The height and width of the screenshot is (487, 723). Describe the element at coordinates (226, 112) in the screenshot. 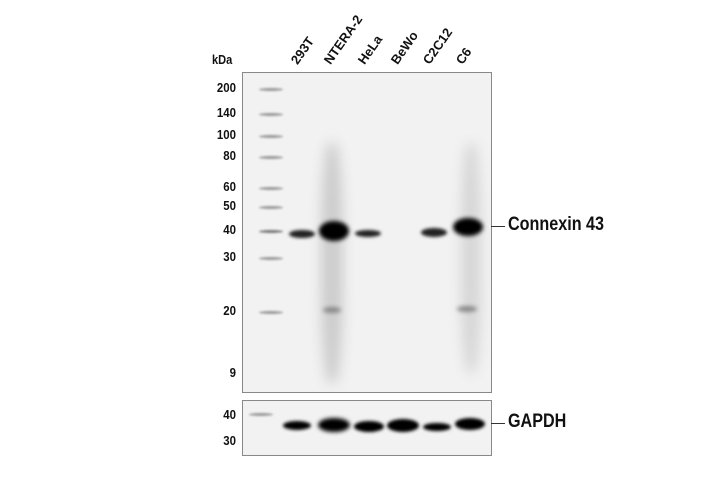

I see `marker-140: 140` at that location.